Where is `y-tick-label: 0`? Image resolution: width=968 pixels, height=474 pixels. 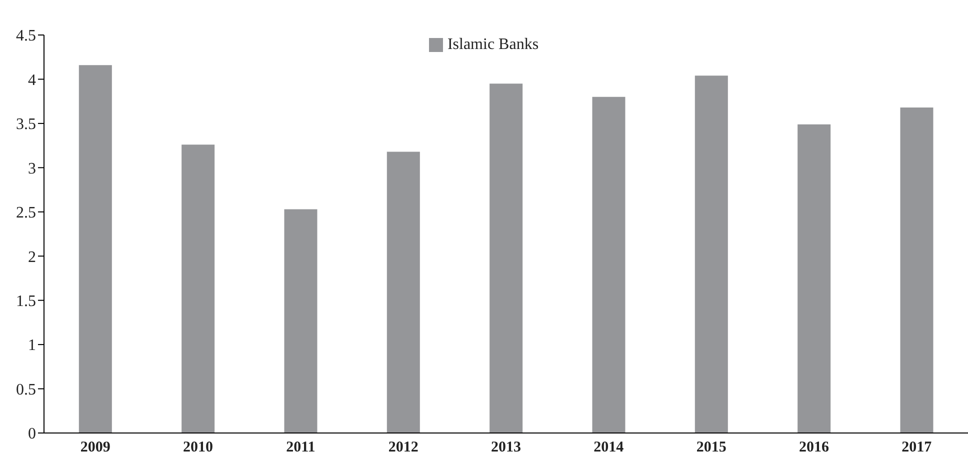
y-tick-label: 0 is located at coordinates (32, 434).